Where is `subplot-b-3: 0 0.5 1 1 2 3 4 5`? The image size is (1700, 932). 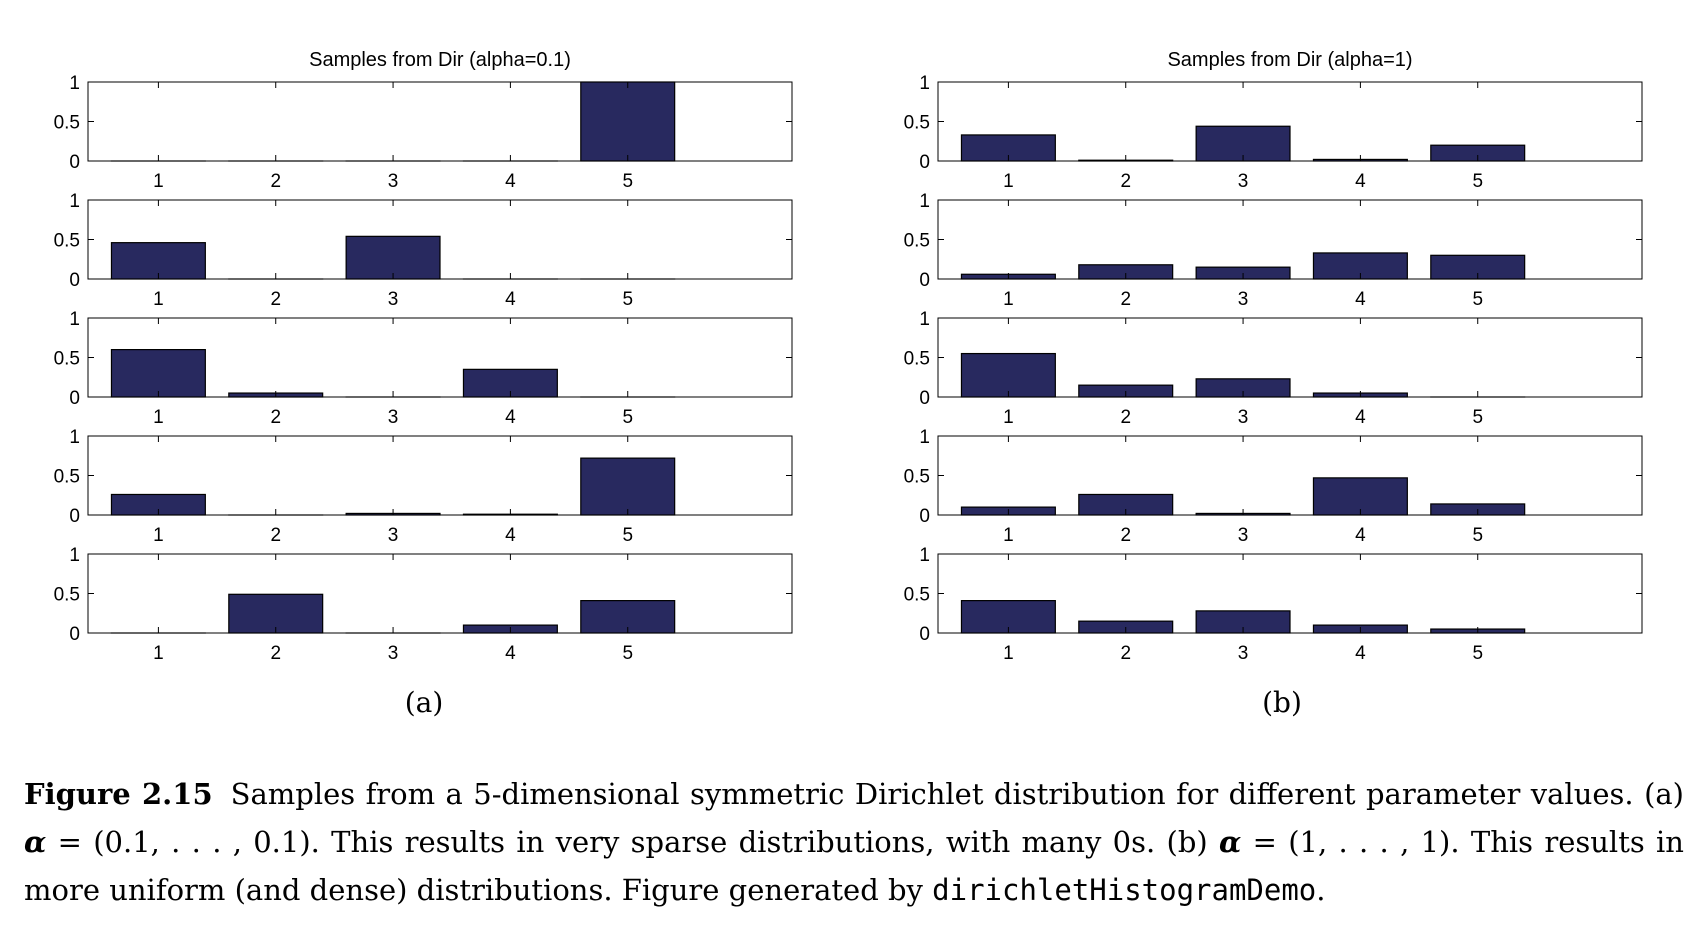 subplot-b-3: 0 0.5 1 1 2 3 4 5 is located at coordinates (1273, 368).